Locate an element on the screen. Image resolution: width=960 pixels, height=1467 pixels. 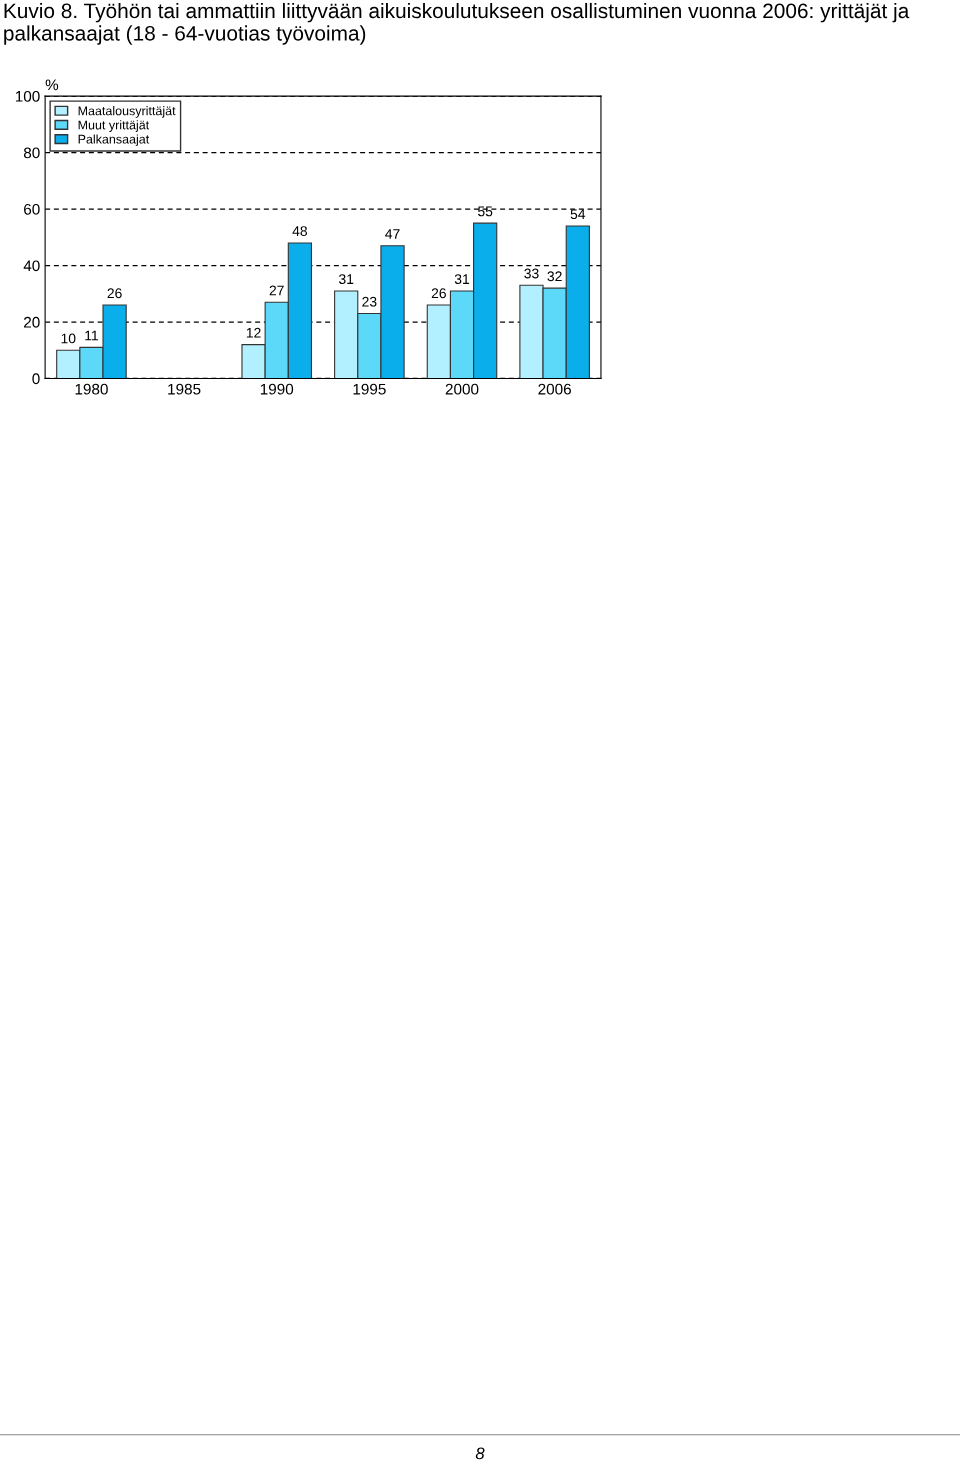
data-label: 32 is located at coordinates (554, 276).